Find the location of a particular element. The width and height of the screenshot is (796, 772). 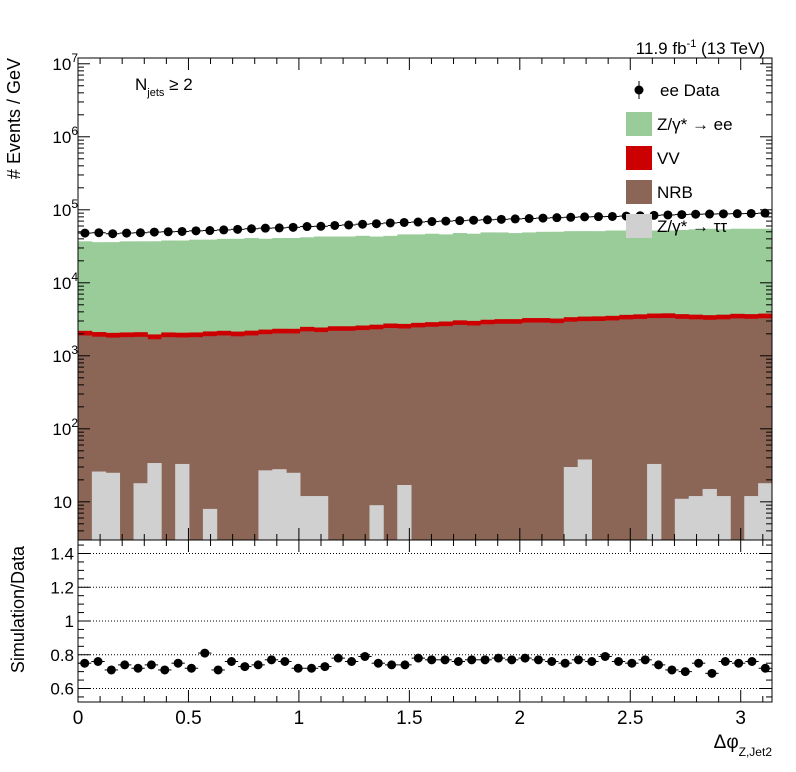

legend-swatch-vv is located at coordinates (639, 158).